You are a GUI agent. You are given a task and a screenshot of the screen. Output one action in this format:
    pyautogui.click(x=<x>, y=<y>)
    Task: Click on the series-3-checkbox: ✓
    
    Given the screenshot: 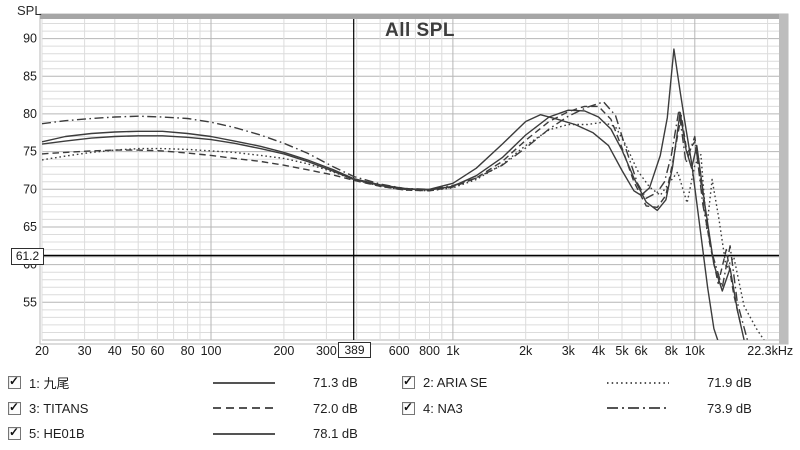 What is the action you would take?
    pyautogui.click(x=14, y=407)
    